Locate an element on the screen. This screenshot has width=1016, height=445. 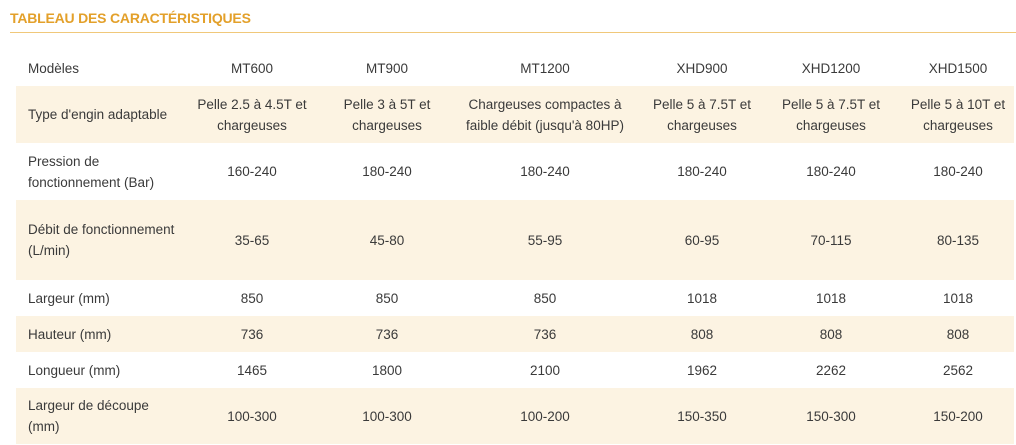
table-cell: Pelle 5 à 10T et chargeuses is located at coordinates (958, 114).